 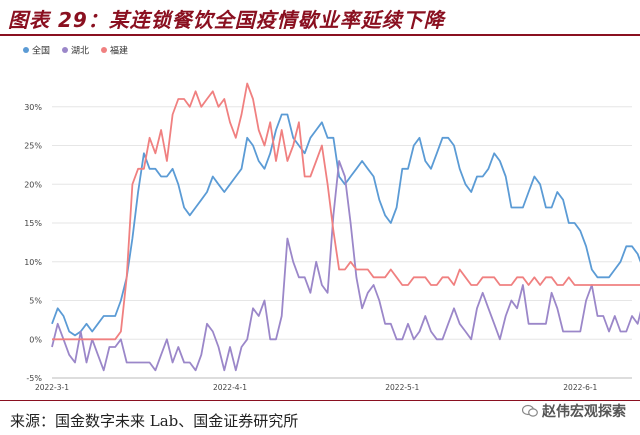 What do you see at coordinates (33, 223) in the screenshot?
I see `y-tick-label: 15%` at bounding box center [33, 223].